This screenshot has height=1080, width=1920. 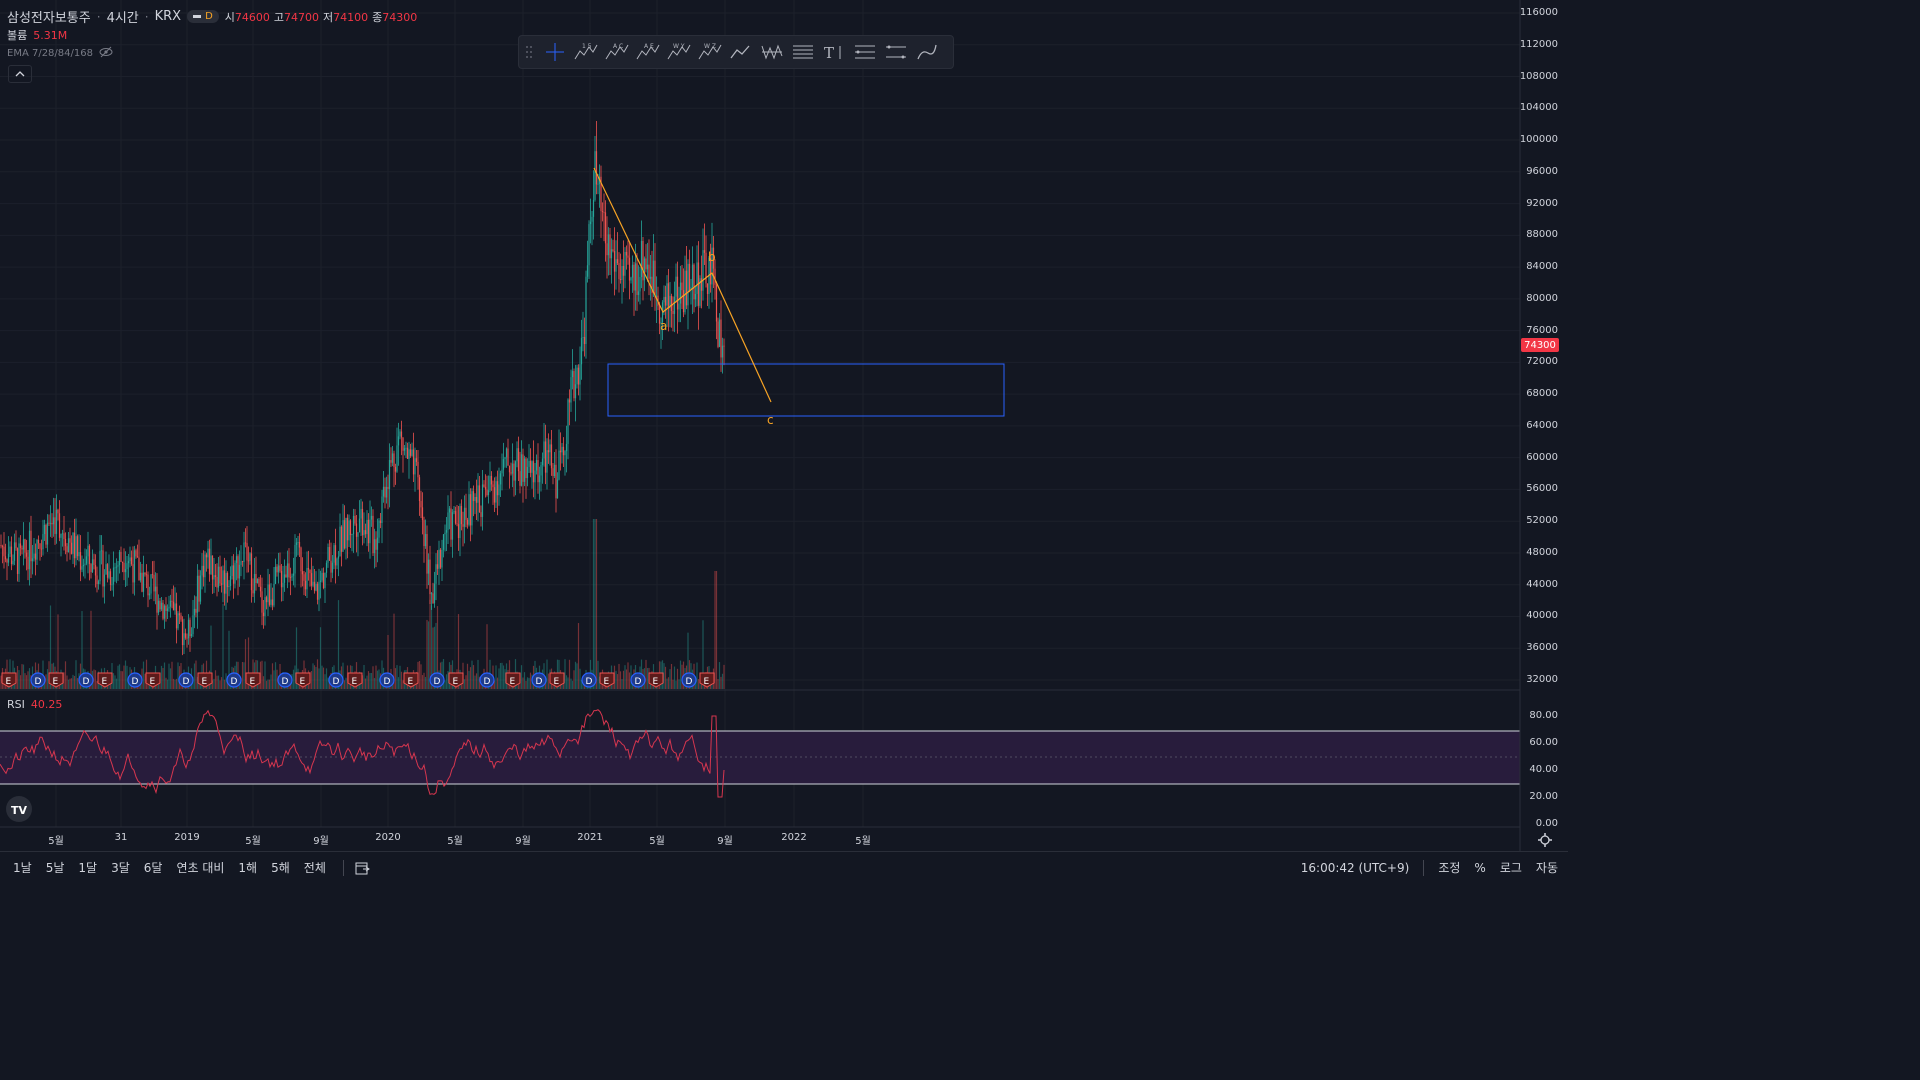 I want to click on target-zone-box, so click(x=806, y=390).